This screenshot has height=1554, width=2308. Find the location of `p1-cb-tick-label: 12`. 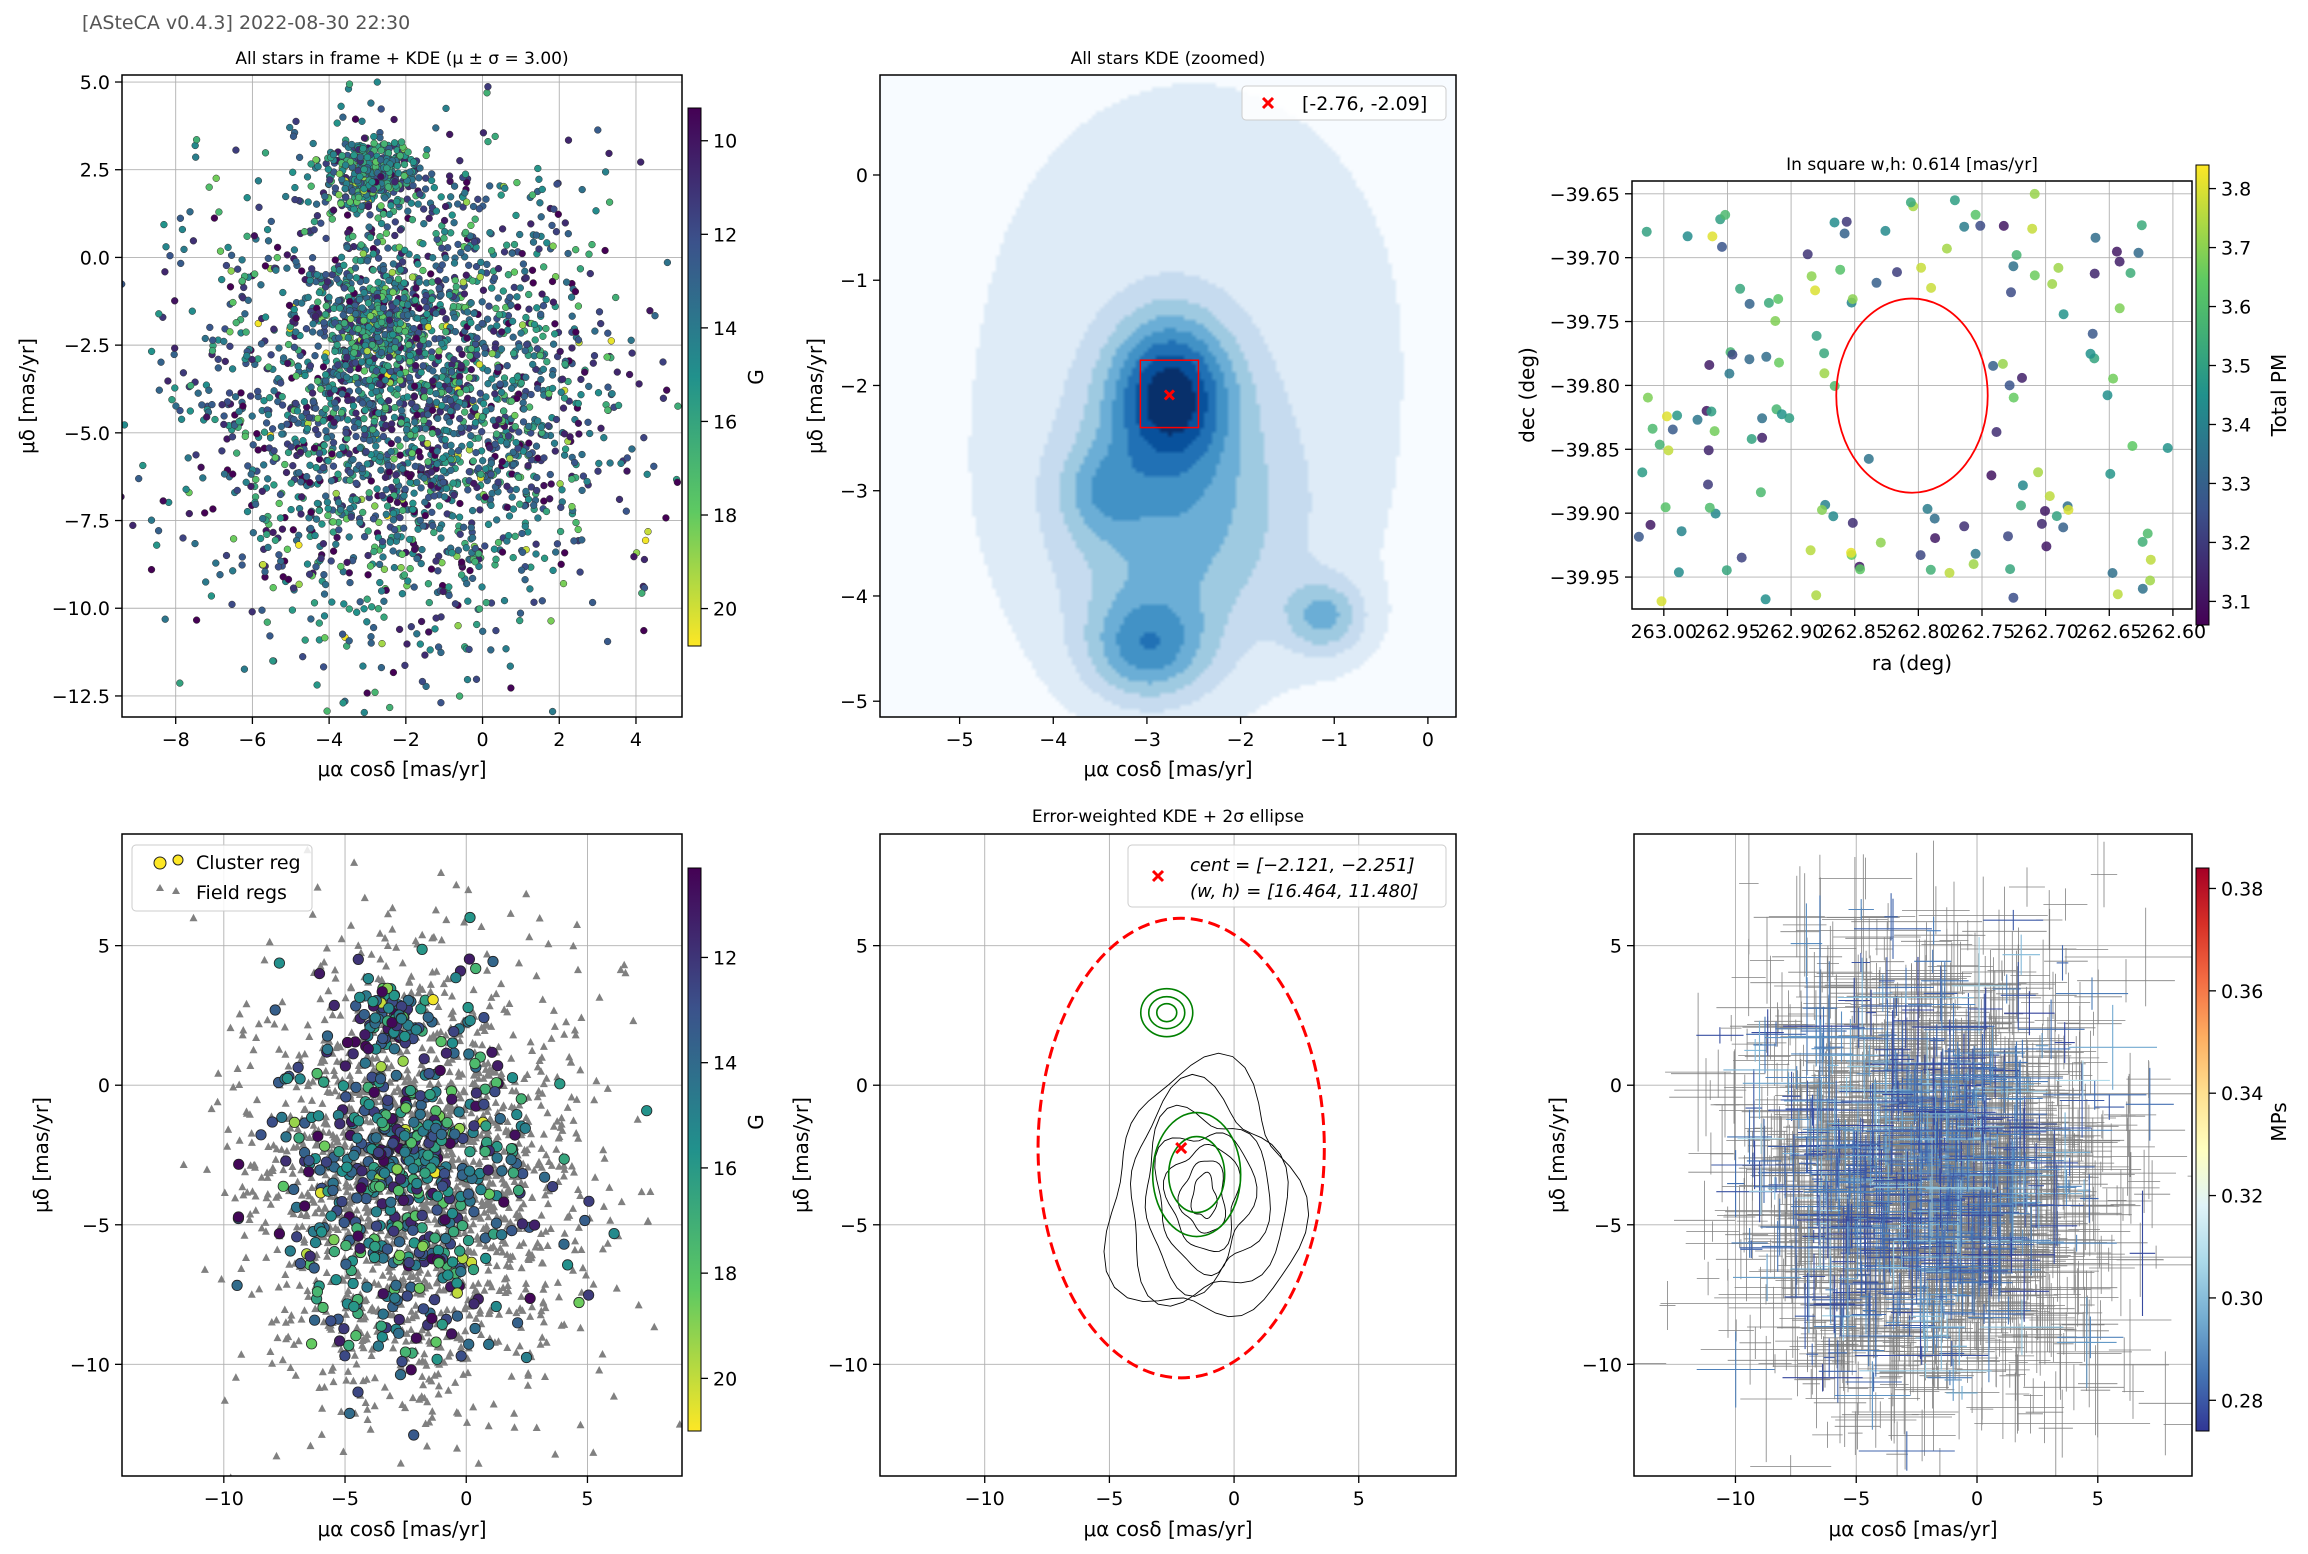

p1-cb-tick-label: 12 is located at coordinates (725, 235).